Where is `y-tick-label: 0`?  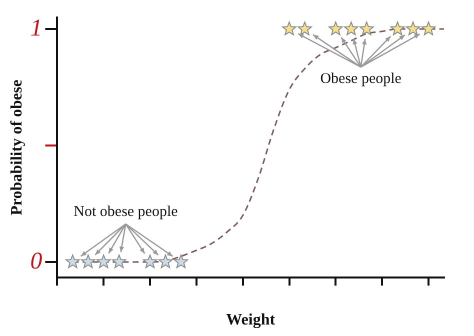
y-tick-label: 0 is located at coordinates (36, 261).